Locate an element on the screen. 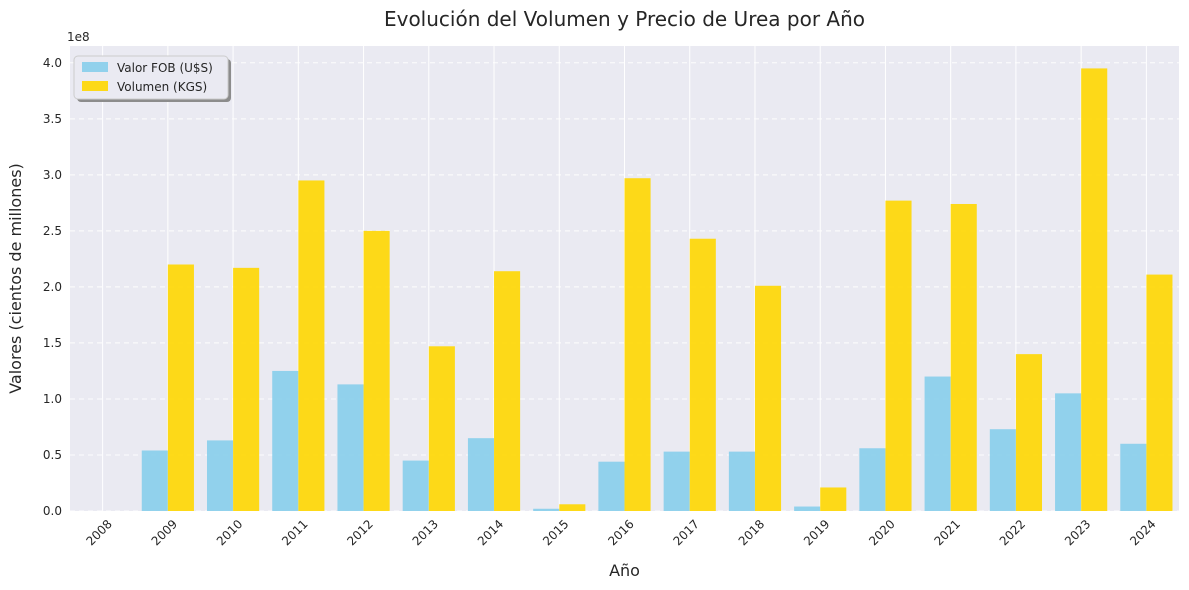 The width and height of the screenshot is (1189, 590). x-tick-label: 2013 is located at coordinates (425, 532).